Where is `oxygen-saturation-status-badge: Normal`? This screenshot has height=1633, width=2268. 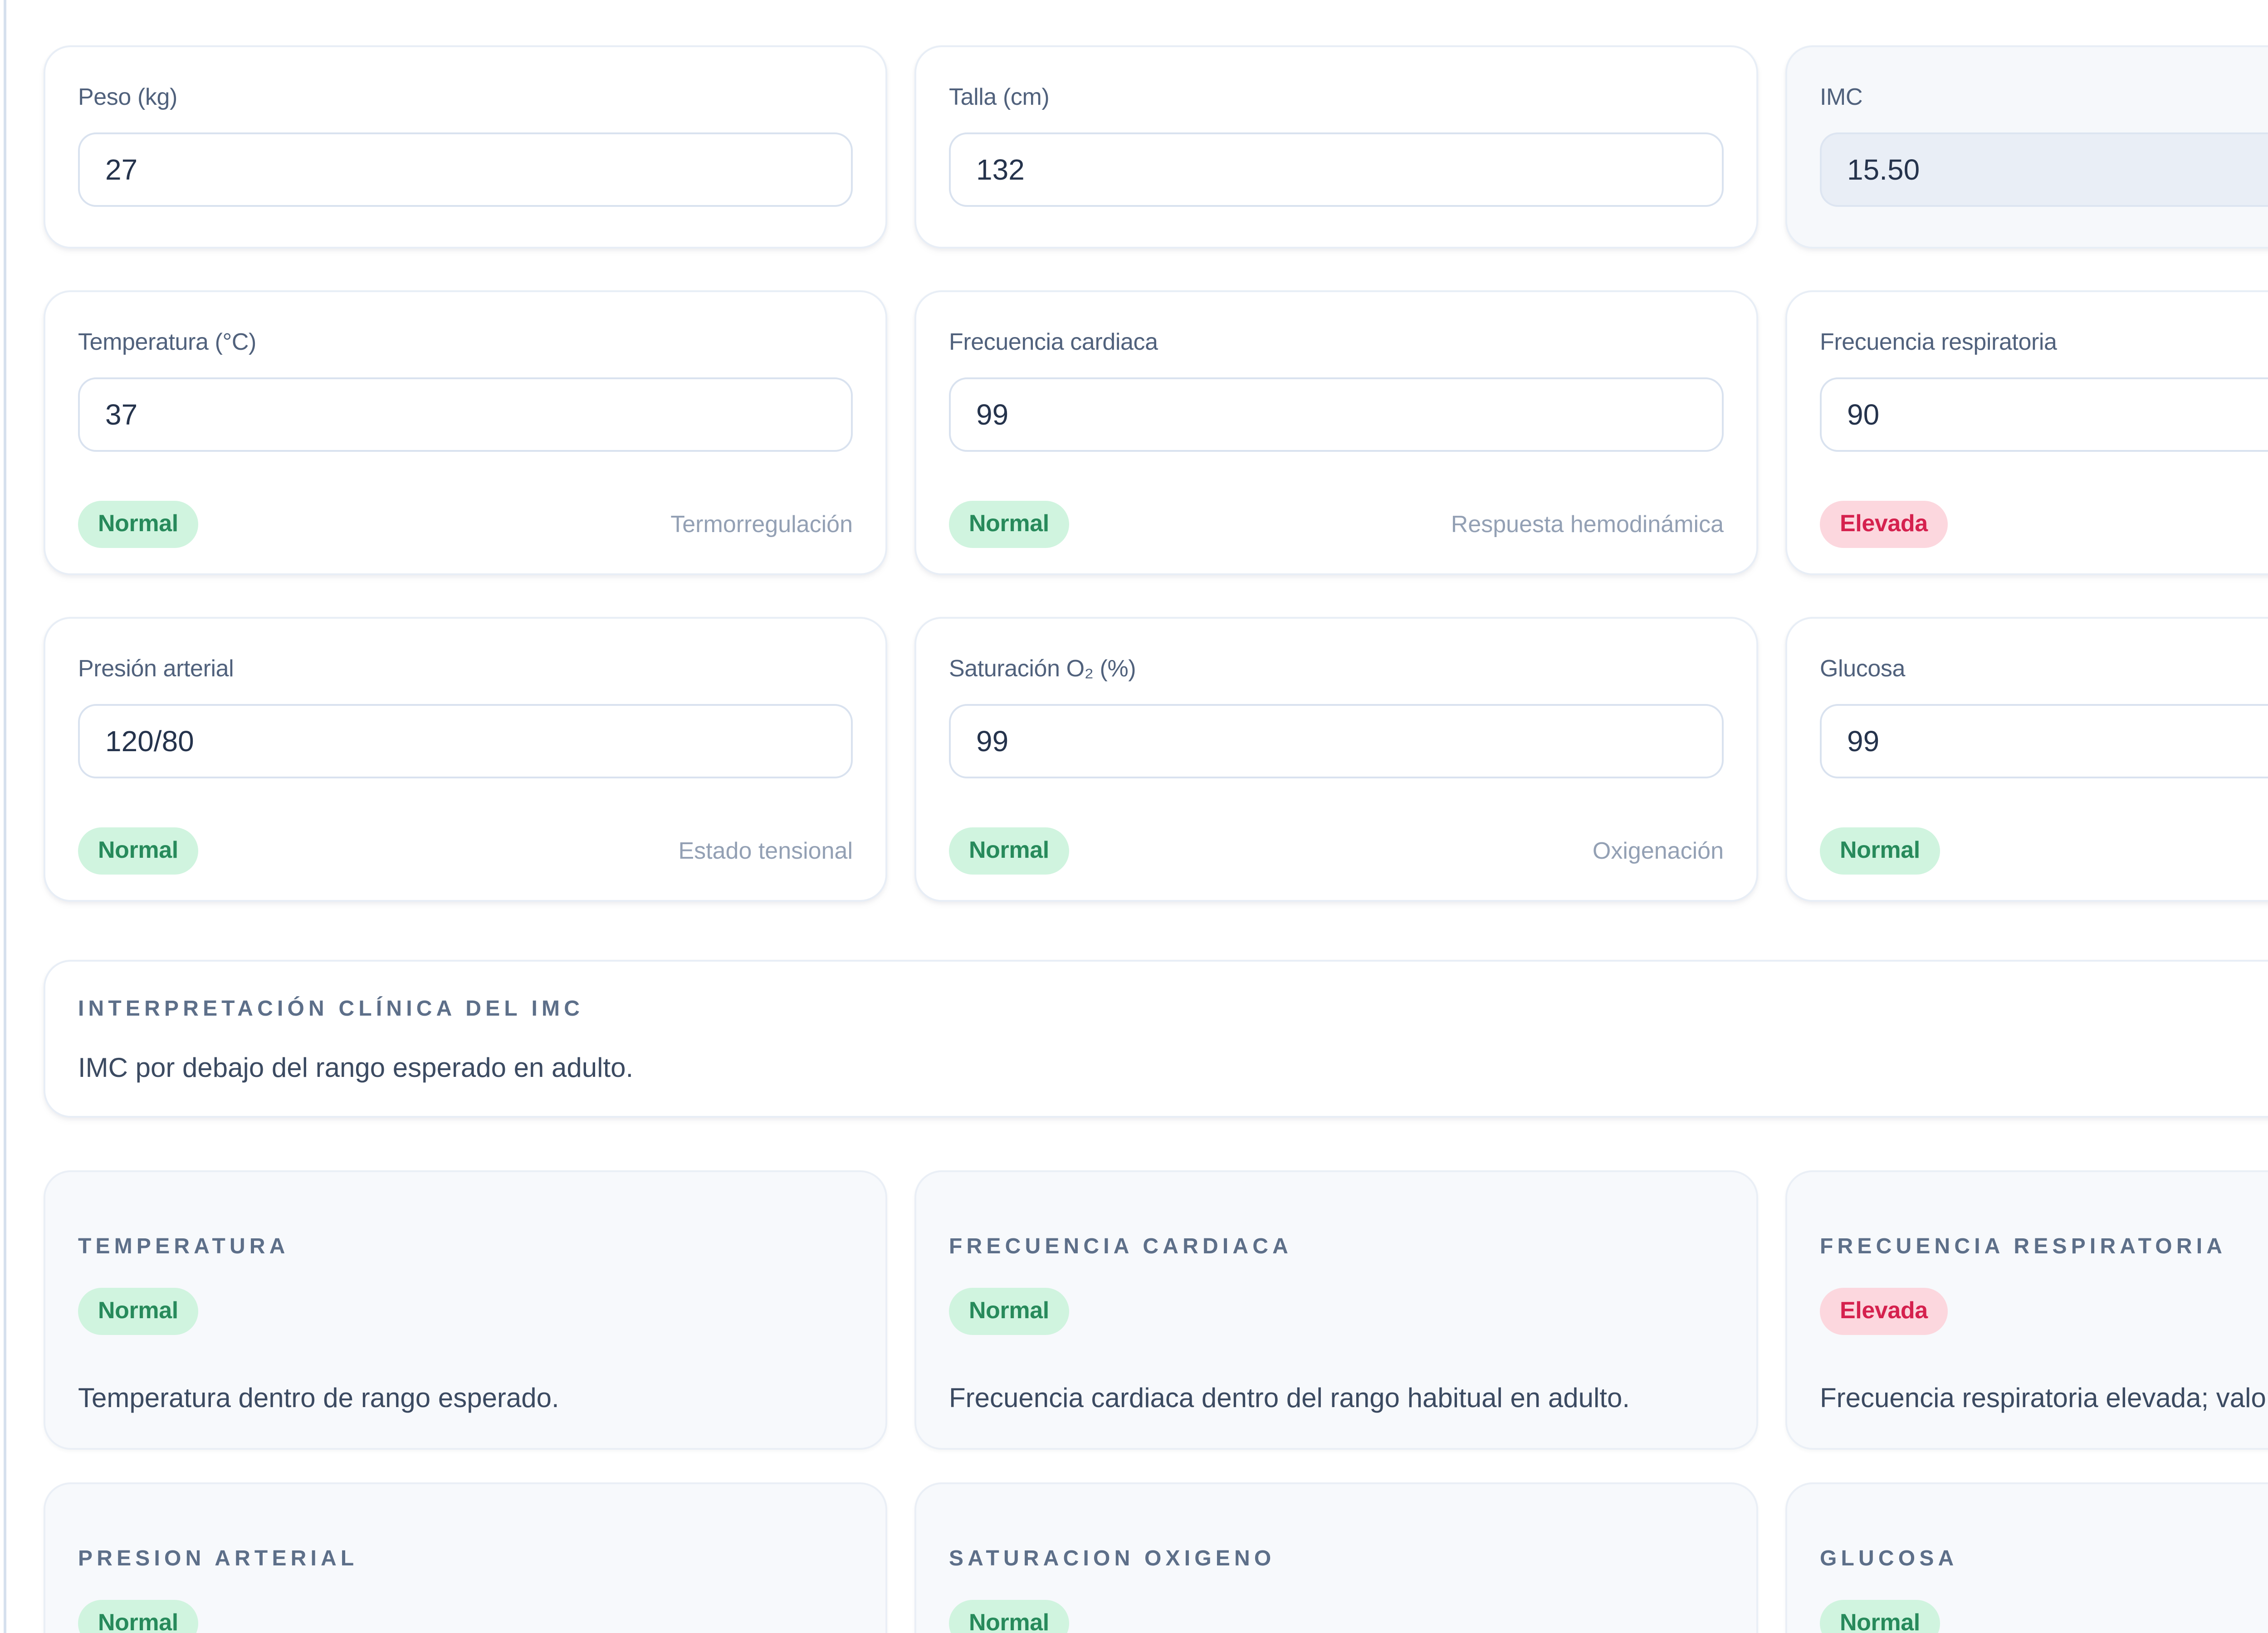
oxygen-saturation-status-badge: Normal is located at coordinates (1009, 851).